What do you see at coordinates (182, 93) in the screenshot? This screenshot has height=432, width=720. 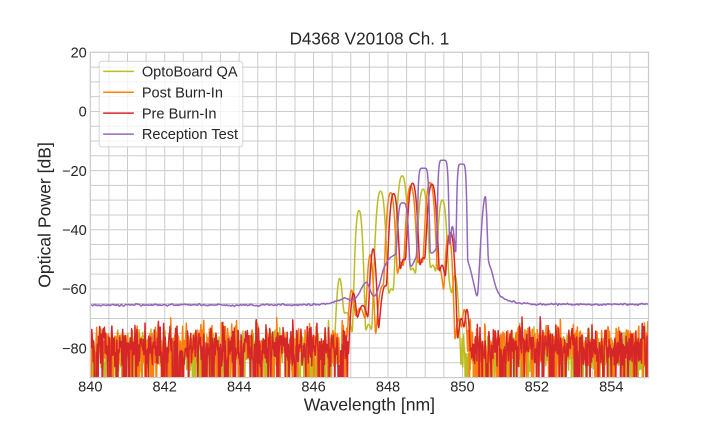 I see `svg-text: Post Burn-In` at bounding box center [182, 93].